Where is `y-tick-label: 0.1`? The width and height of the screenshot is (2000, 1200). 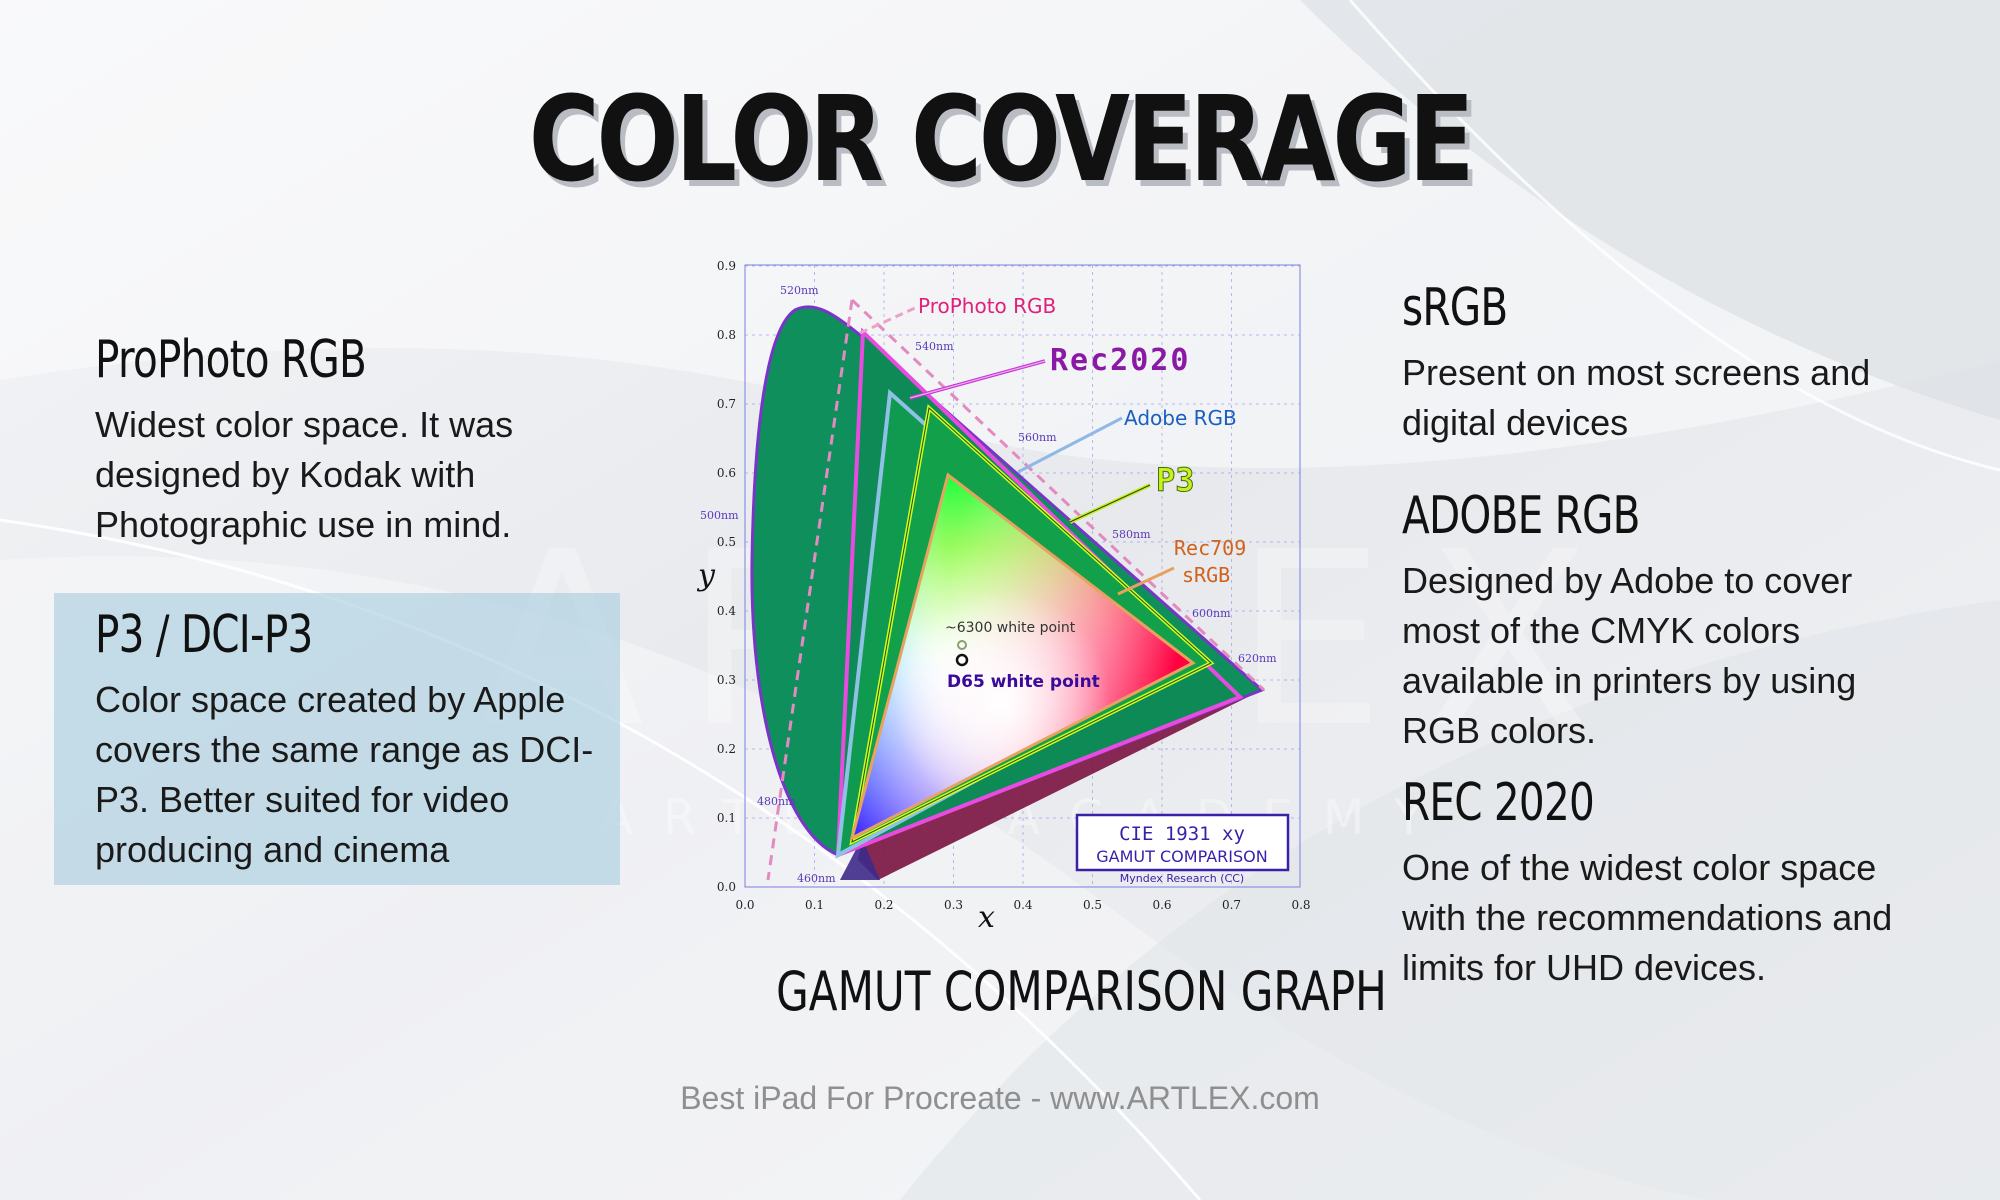
y-tick-label: 0.1 is located at coordinates (726, 818).